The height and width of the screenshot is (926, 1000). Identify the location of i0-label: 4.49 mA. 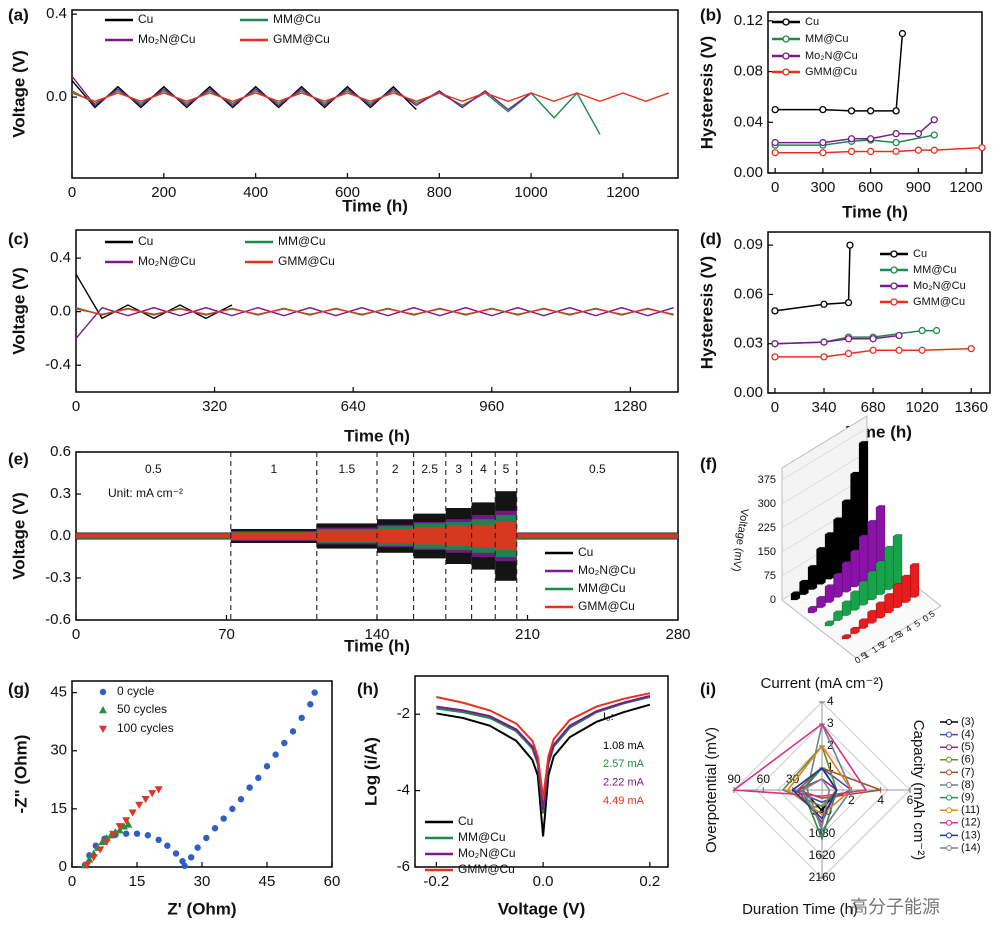
(624, 801).